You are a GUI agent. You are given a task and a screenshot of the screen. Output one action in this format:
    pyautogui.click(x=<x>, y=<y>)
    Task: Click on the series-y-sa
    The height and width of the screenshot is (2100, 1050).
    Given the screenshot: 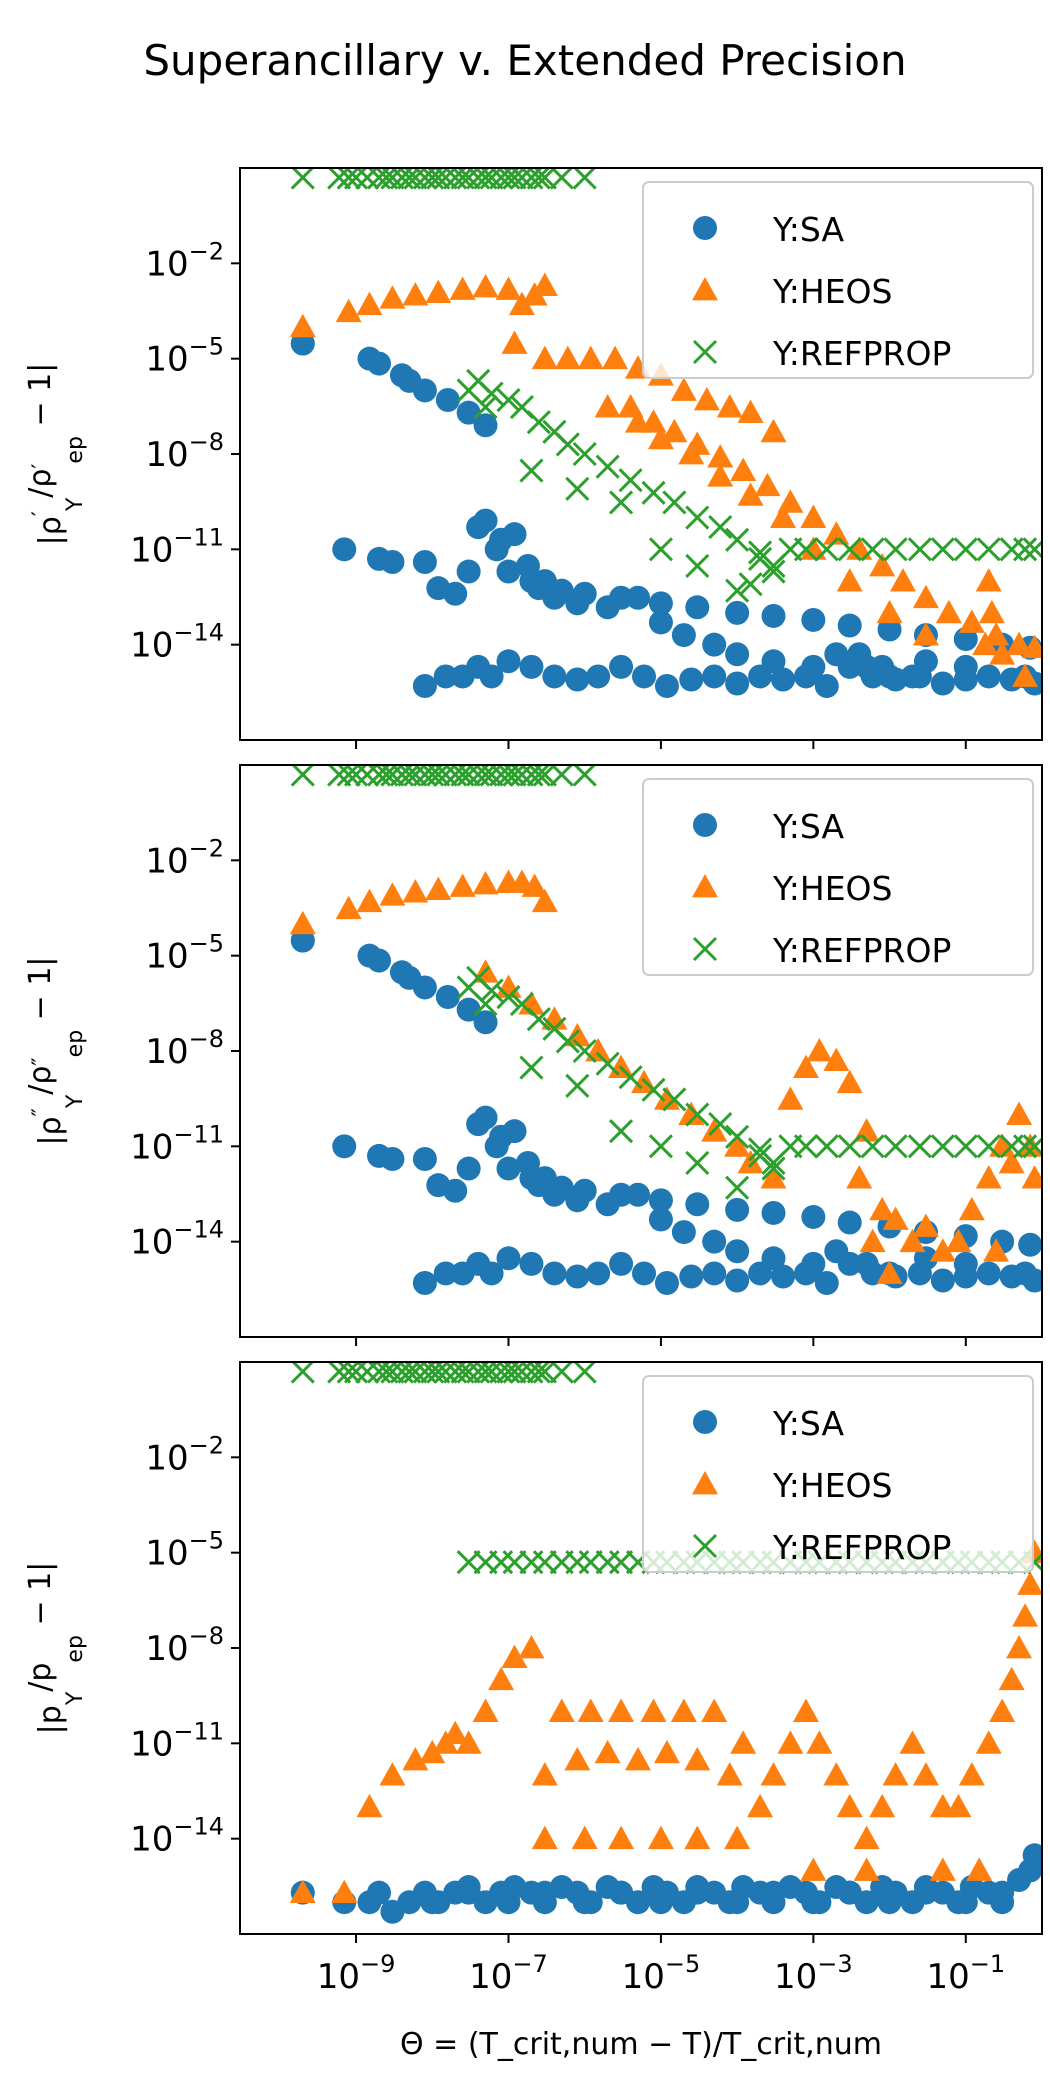 What is the action you would take?
    pyautogui.click(x=666, y=515)
    